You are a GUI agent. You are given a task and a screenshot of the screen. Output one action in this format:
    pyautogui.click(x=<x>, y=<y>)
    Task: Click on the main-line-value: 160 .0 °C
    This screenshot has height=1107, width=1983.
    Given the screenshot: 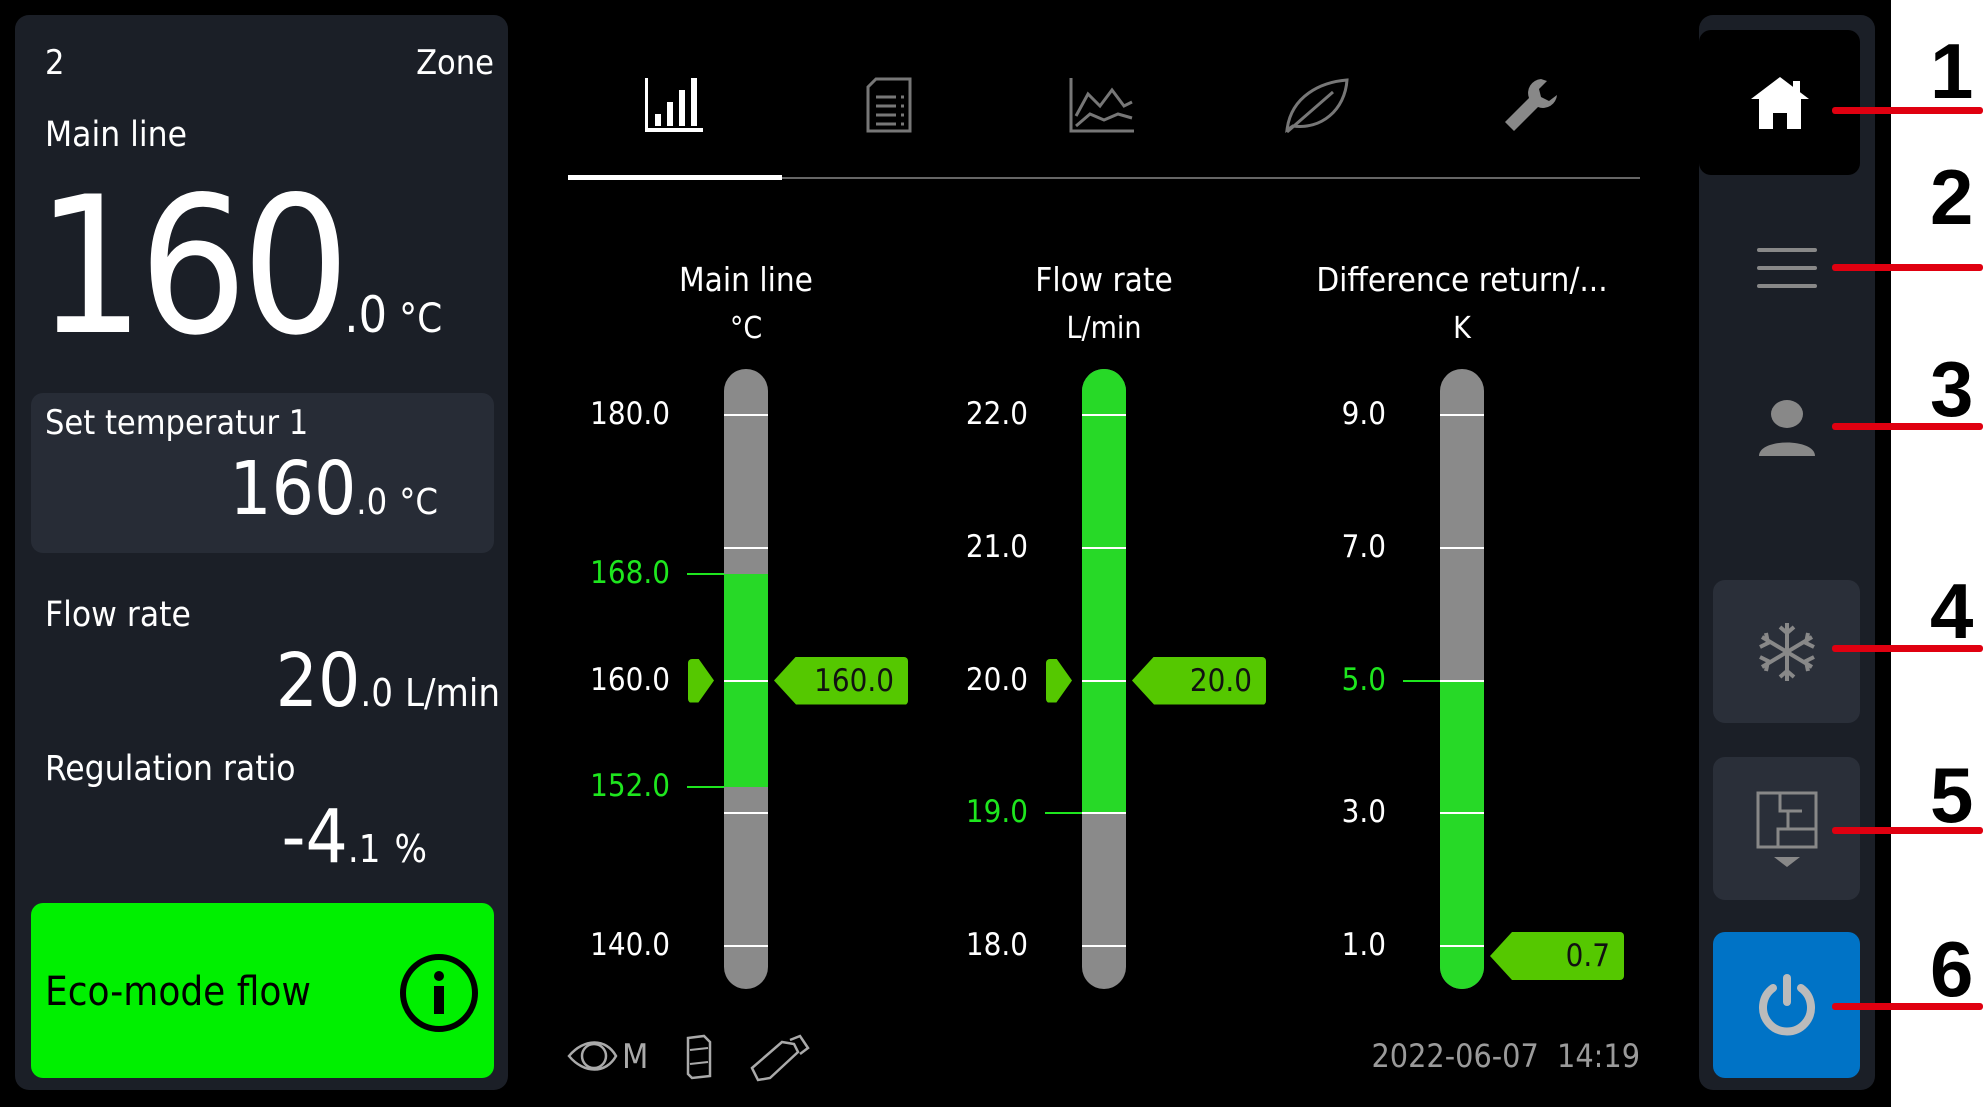 What is the action you would take?
    pyautogui.click(x=239, y=267)
    